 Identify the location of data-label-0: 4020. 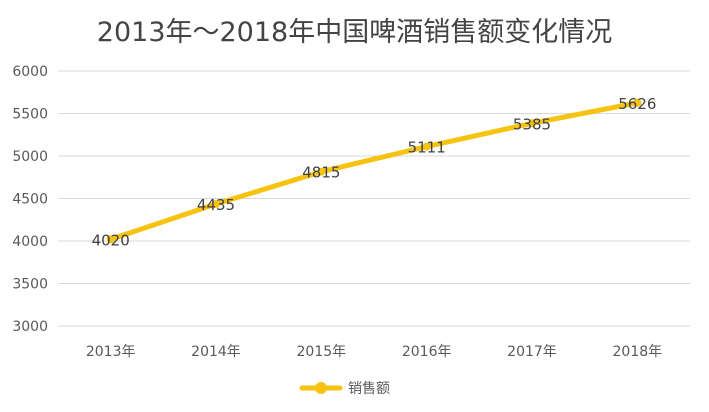
(111, 240).